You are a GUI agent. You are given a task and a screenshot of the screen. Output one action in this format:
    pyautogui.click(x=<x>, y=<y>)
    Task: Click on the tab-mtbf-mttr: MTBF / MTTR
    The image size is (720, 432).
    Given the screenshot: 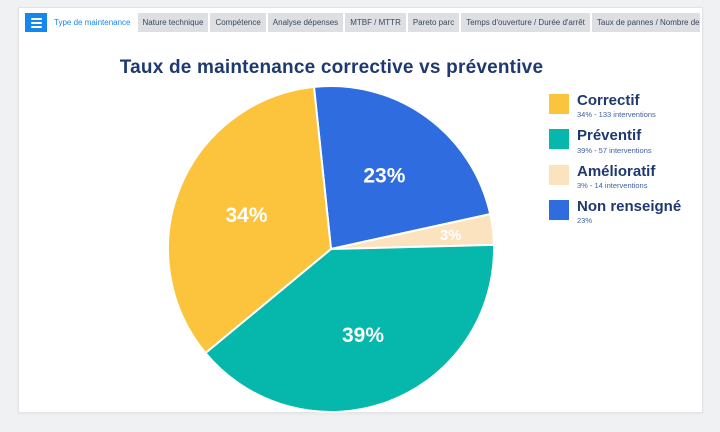 What is the action you would take?
    pyautogui.click(x=375, y=22)
    